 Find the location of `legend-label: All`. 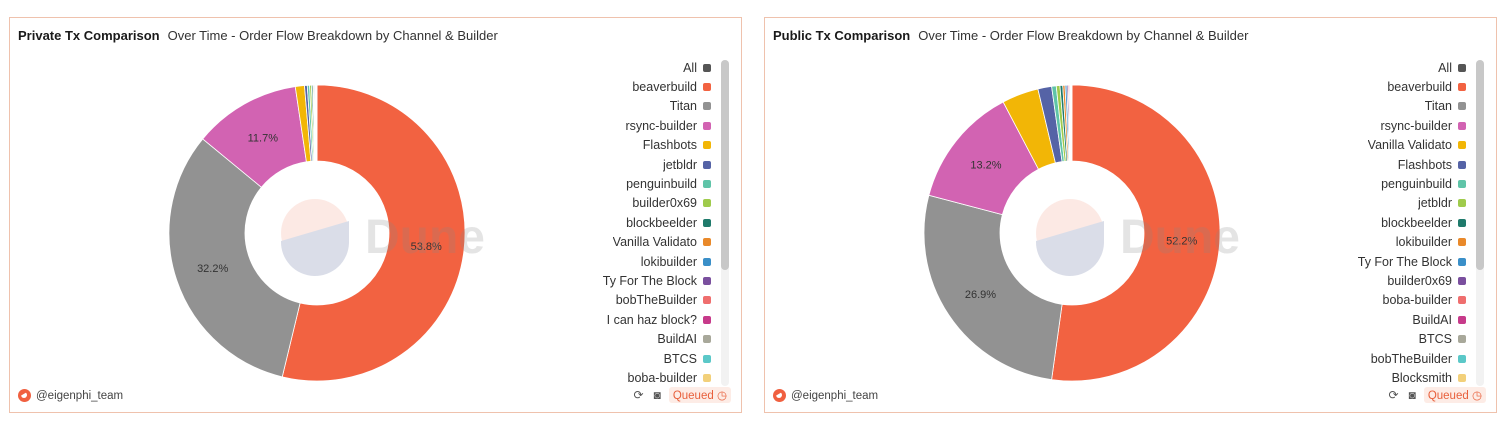

legend-label: All is located at coordinates (690, 67).